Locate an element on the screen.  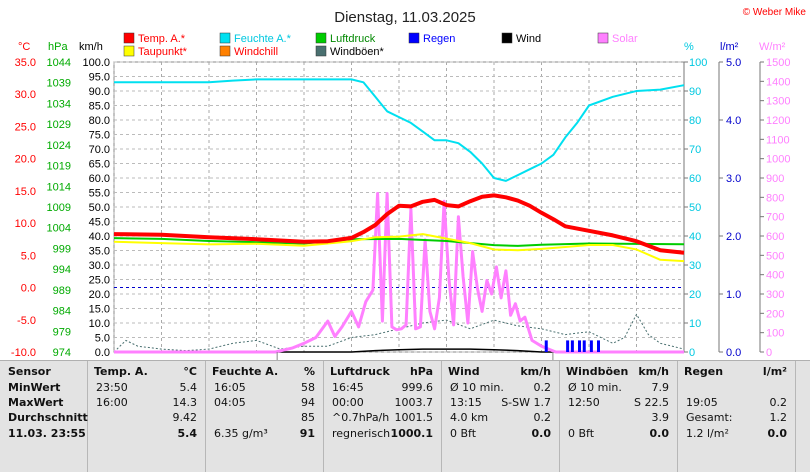
hpa-tick-label: 974 is located at coordinates (62, 353).